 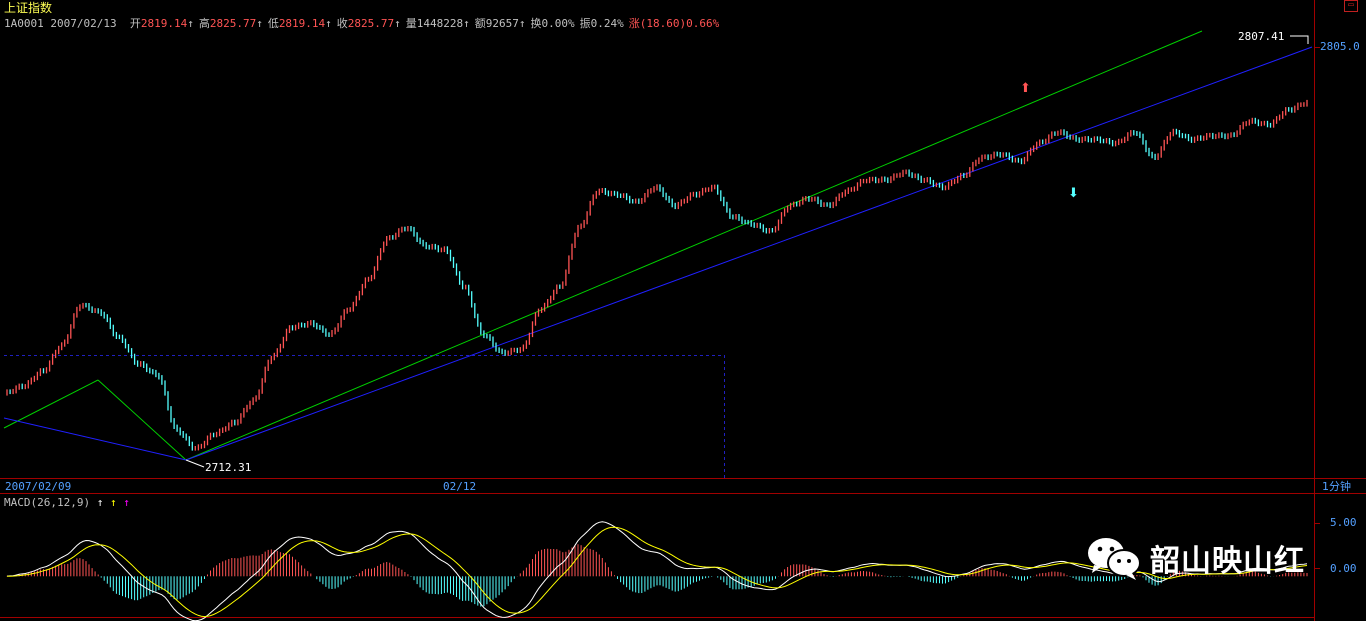 I want to click on window-restore-icon: ▭, so click(x=1351, y=6).